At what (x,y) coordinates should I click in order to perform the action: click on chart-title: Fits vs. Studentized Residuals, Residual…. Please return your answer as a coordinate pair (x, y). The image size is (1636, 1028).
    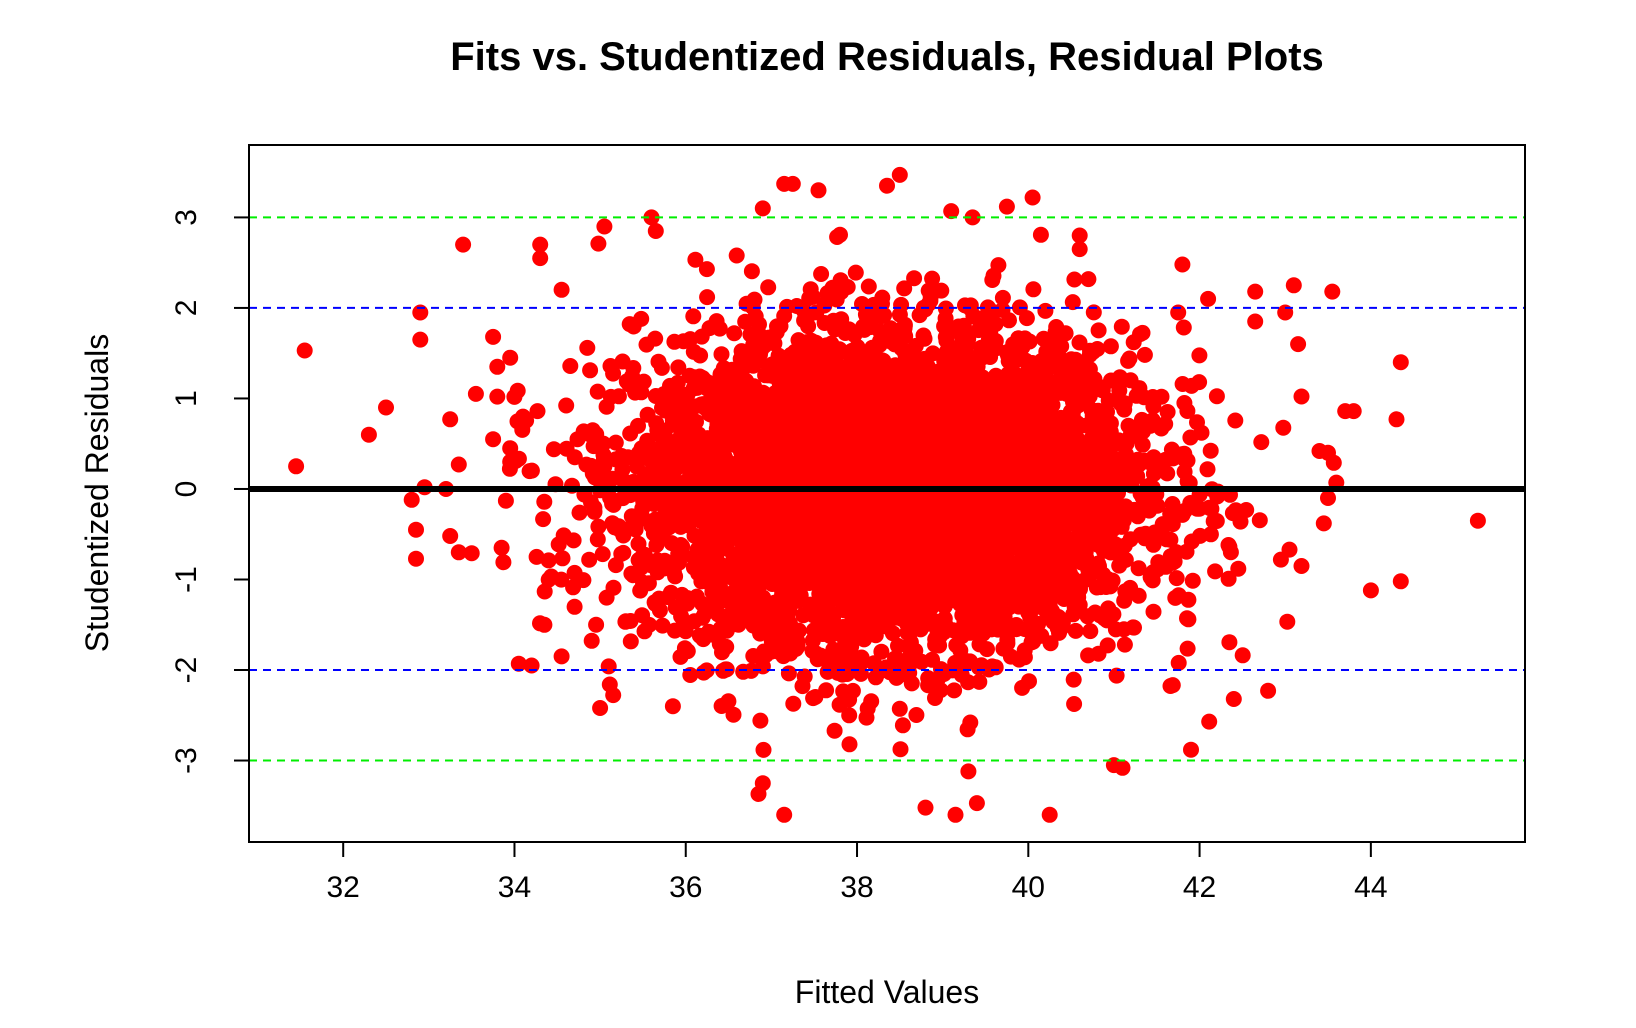
    Looking at the image, I should click on (887, 57).